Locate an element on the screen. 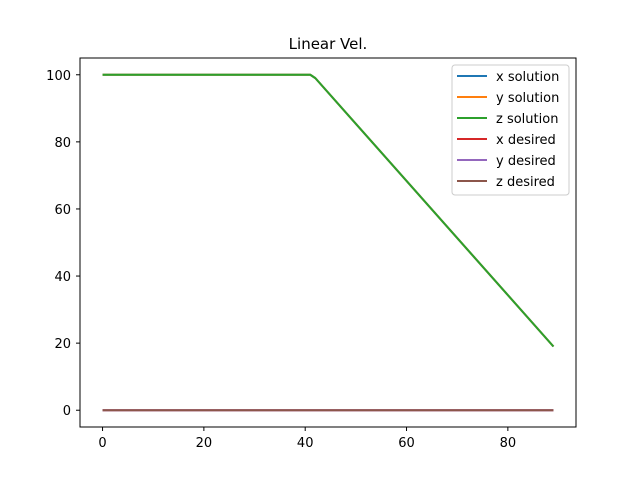 The image size is (640, 480). legend-item-z-solution: z solution is located at coordinates (507, 119).